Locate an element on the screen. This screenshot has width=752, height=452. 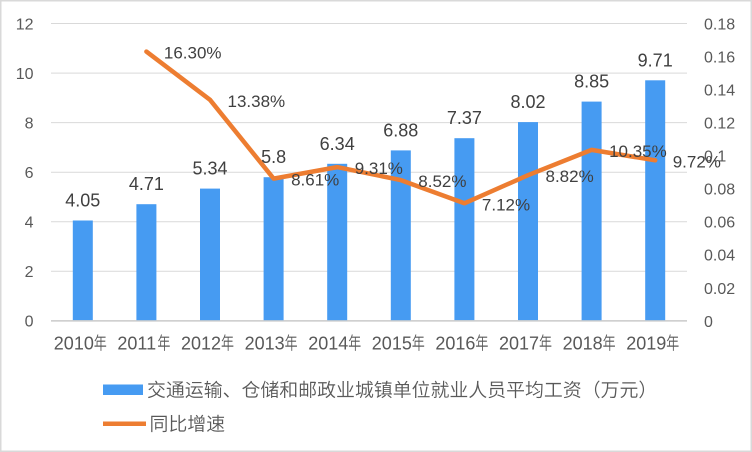
svg-text: 9.71 is located at coordinates (655, 60).